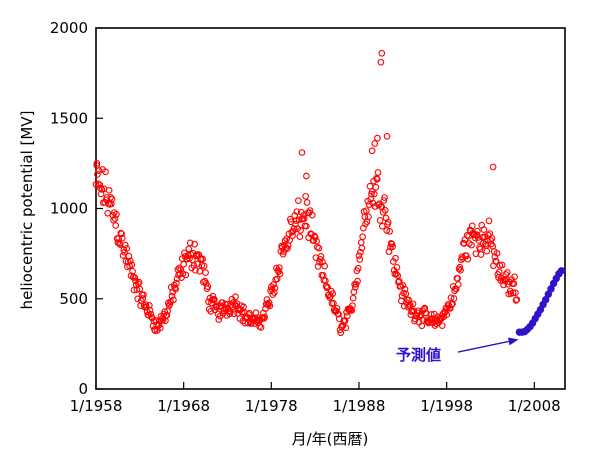  I want to click on prediction-label: 予測値, so click(418, 355).